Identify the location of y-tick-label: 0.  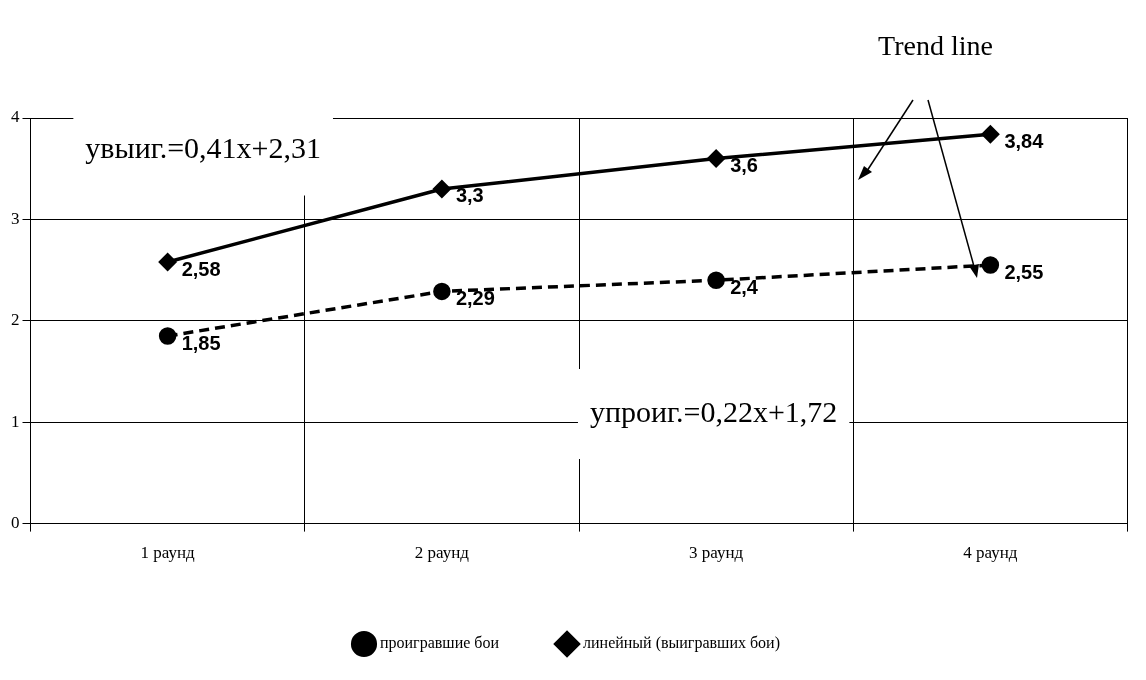
(15, 523).